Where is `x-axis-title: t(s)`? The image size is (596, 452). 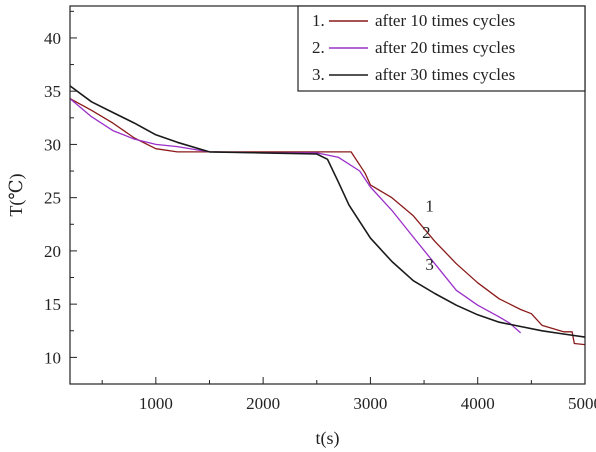 x-axis-title: t(s) is located at coordinates (328, 438).